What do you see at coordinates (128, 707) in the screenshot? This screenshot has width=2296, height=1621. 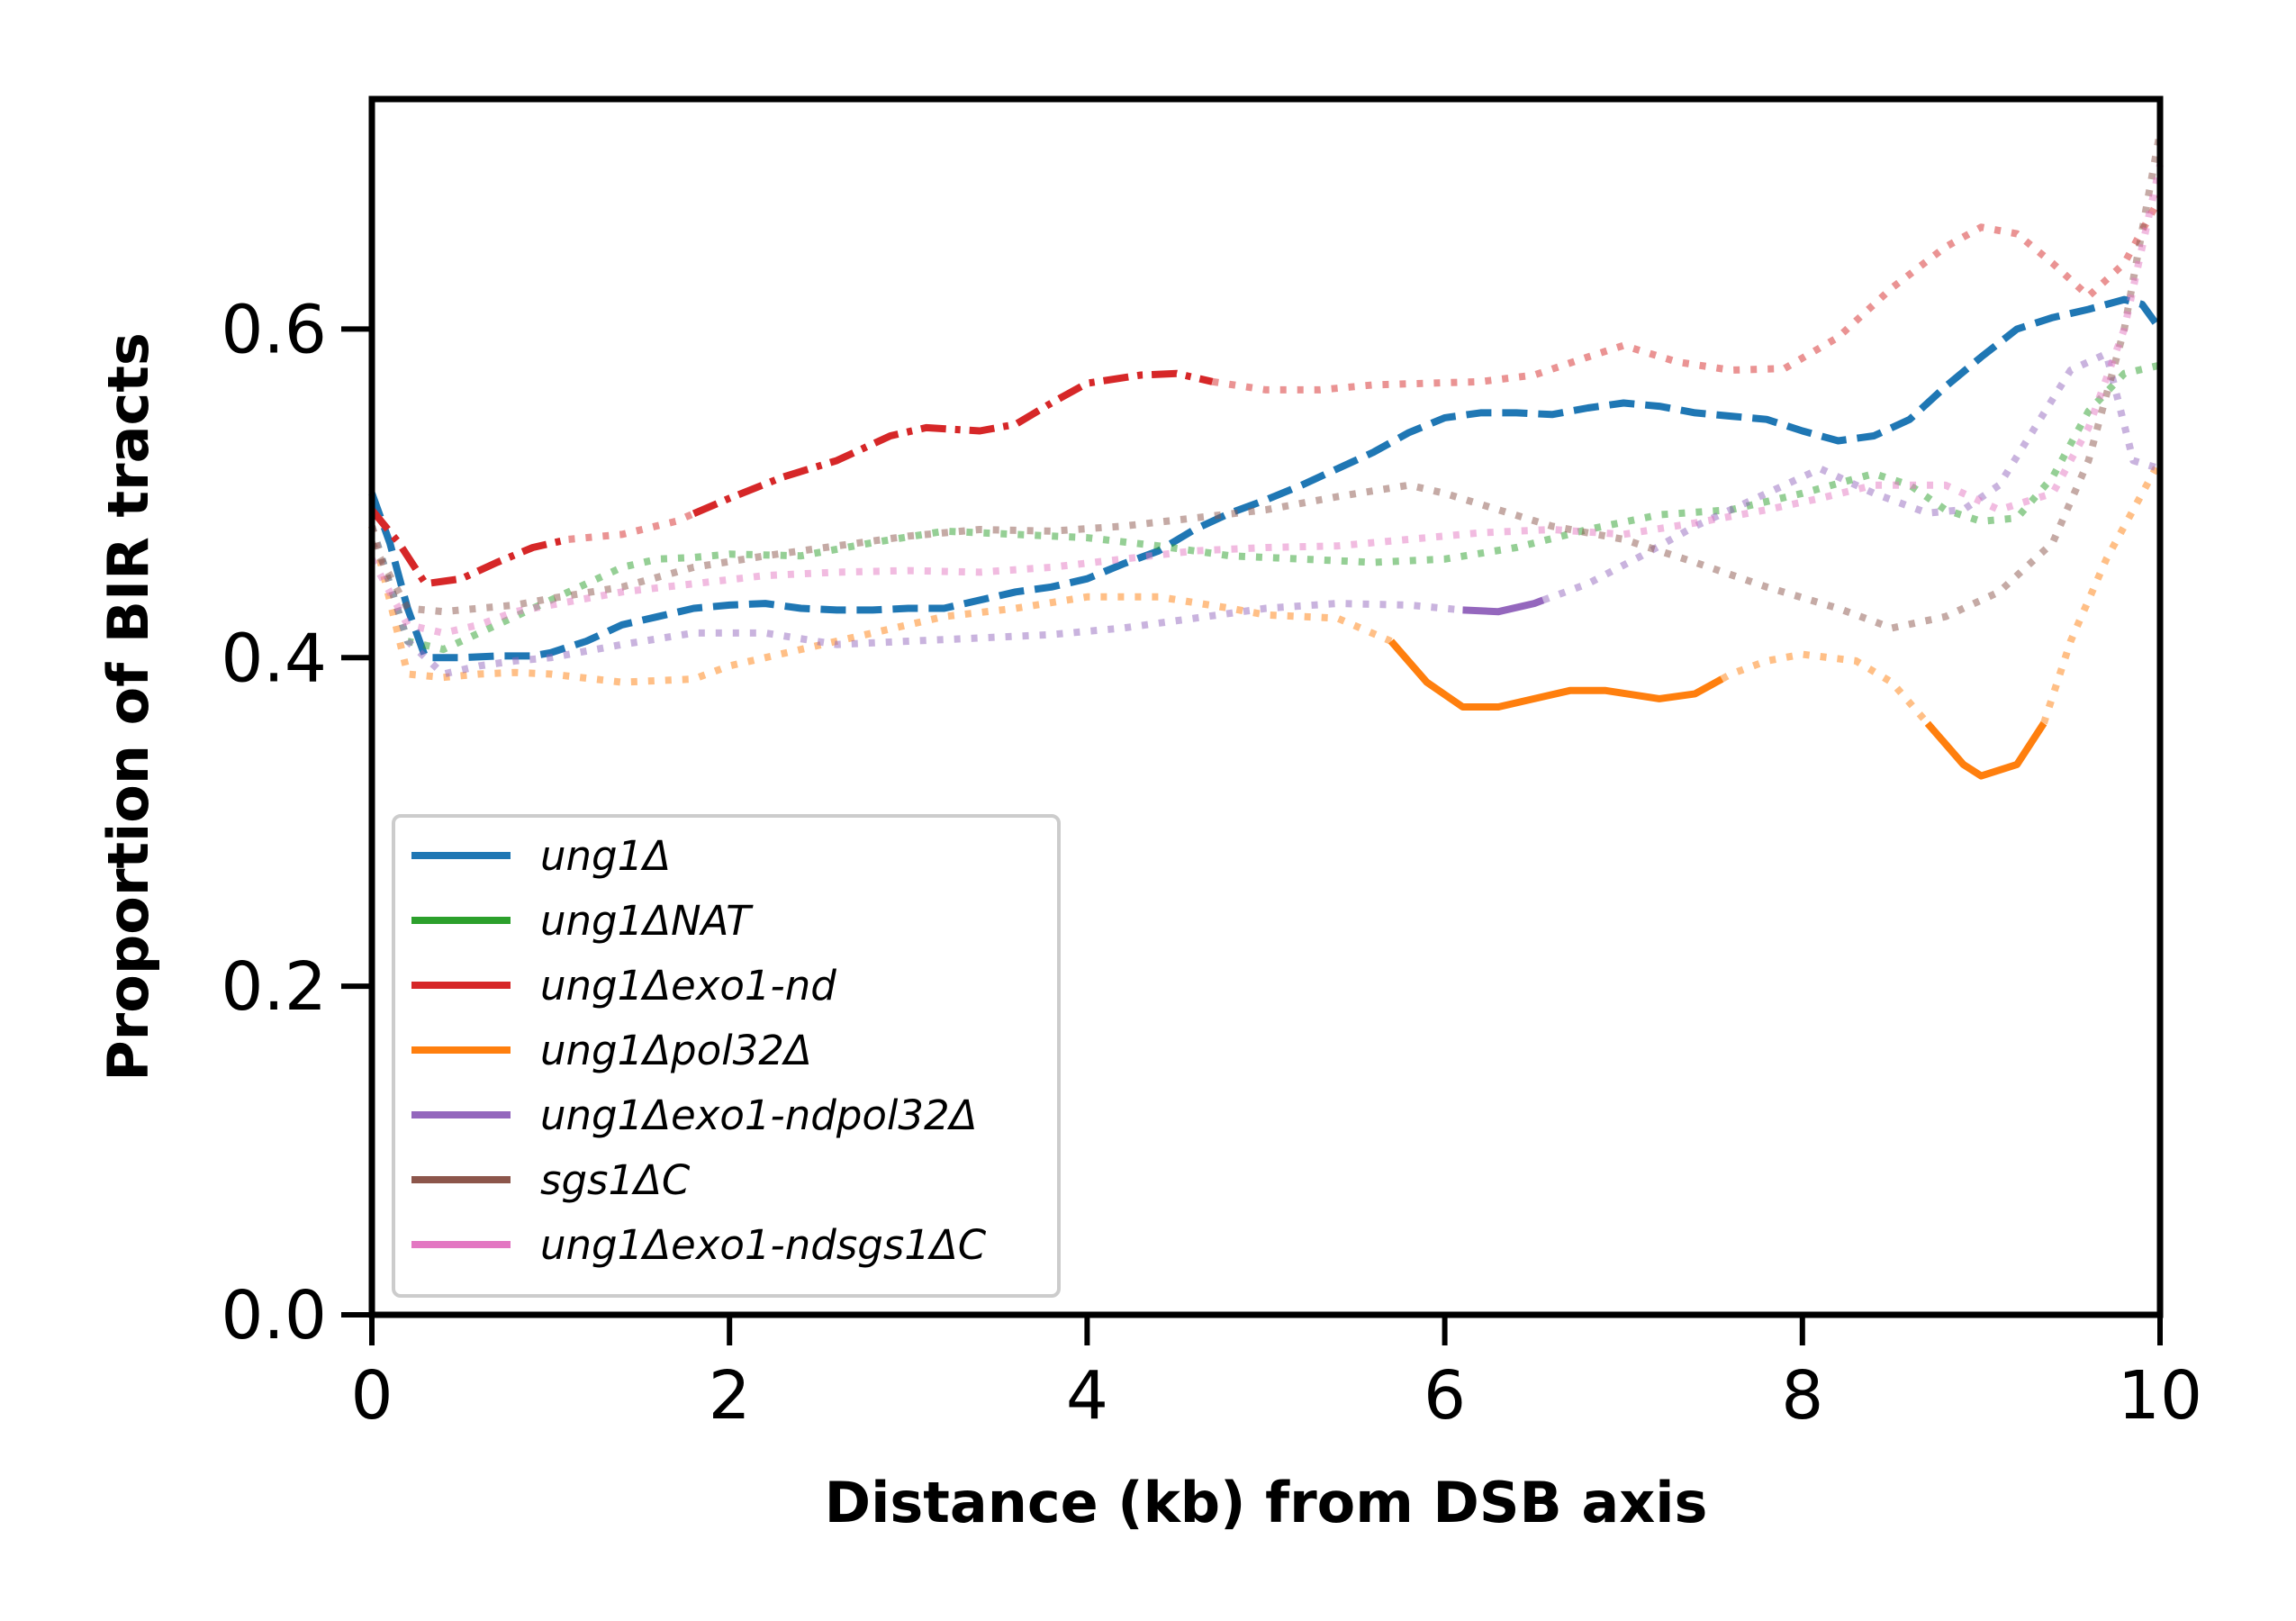 I see `y-axis-title: Proportion of BIR tracts` at bounding box center [128, 707].